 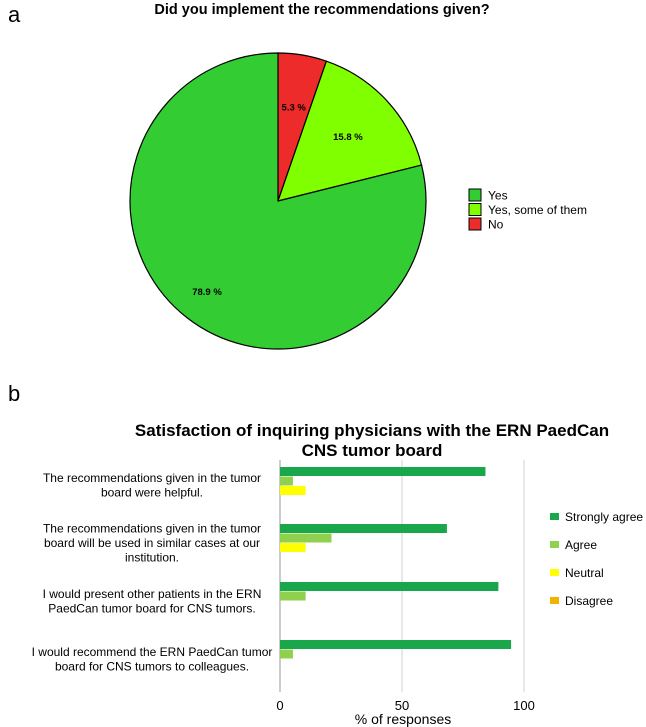 What do you see at coordinates (554, 544) in the screenshot?
I see `bar-legend-swatch-agree` at bounding box center [554, 544].